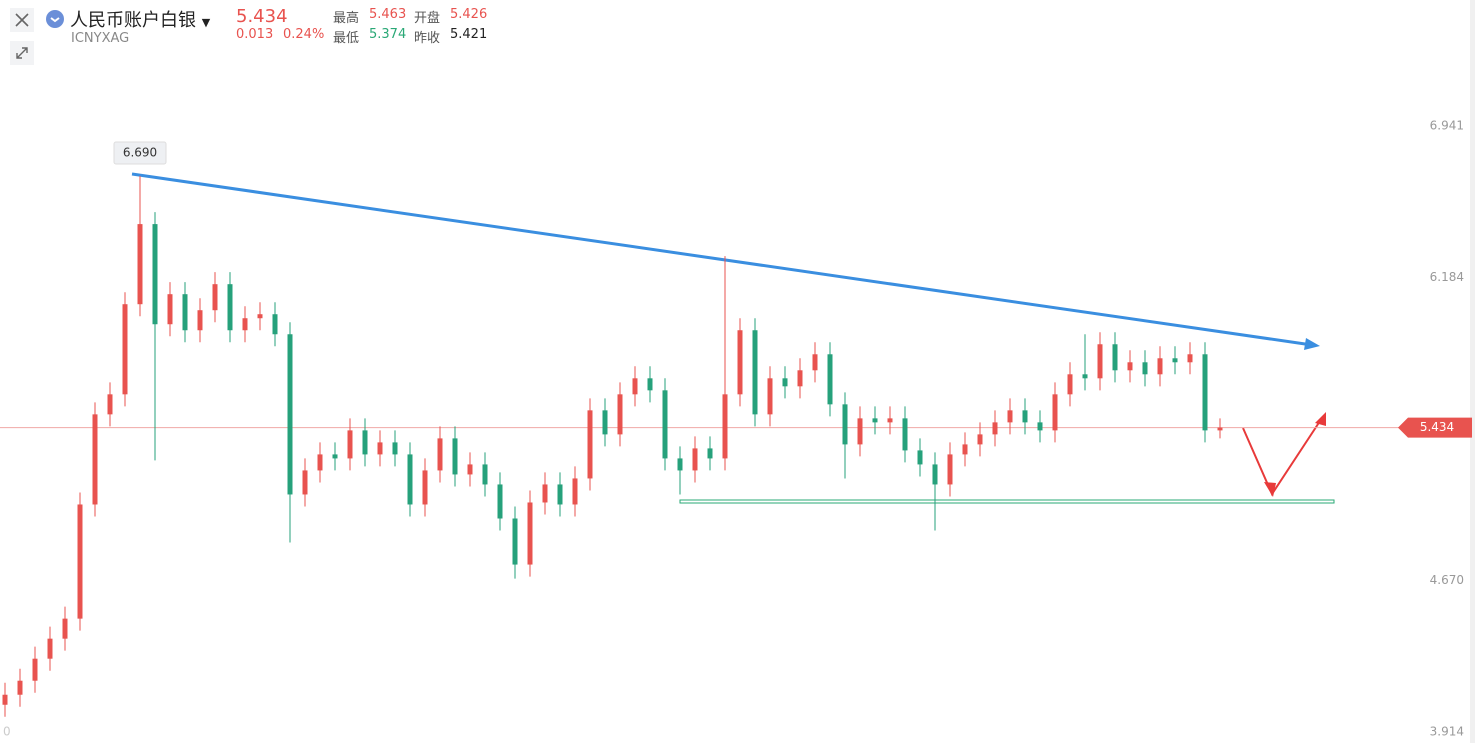 The height and width of the screenshot is (743, 1475). Describe the element at coordinates (1447, 125) in the screenshot. I see `y-tick-label: 6.941` at that location.